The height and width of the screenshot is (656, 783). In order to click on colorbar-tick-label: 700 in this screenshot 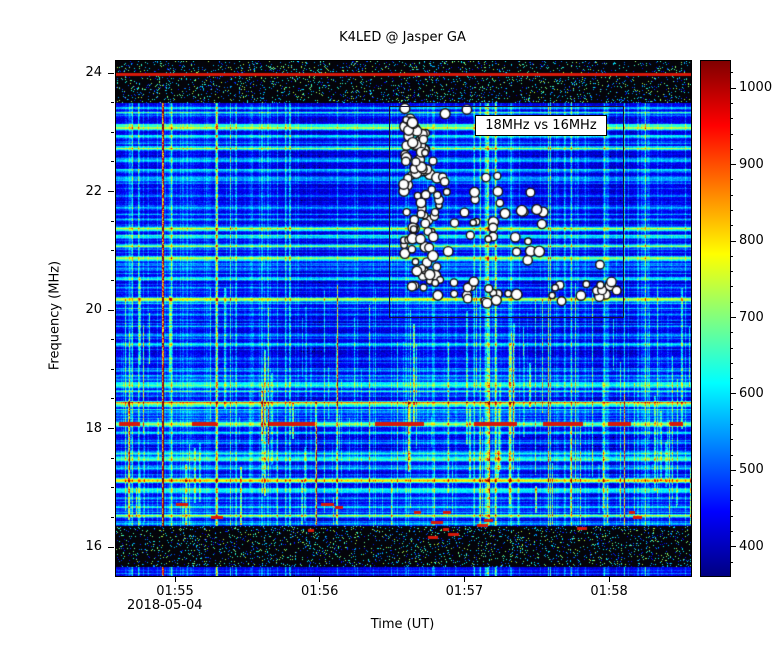, I will do `click(751, 317)`.